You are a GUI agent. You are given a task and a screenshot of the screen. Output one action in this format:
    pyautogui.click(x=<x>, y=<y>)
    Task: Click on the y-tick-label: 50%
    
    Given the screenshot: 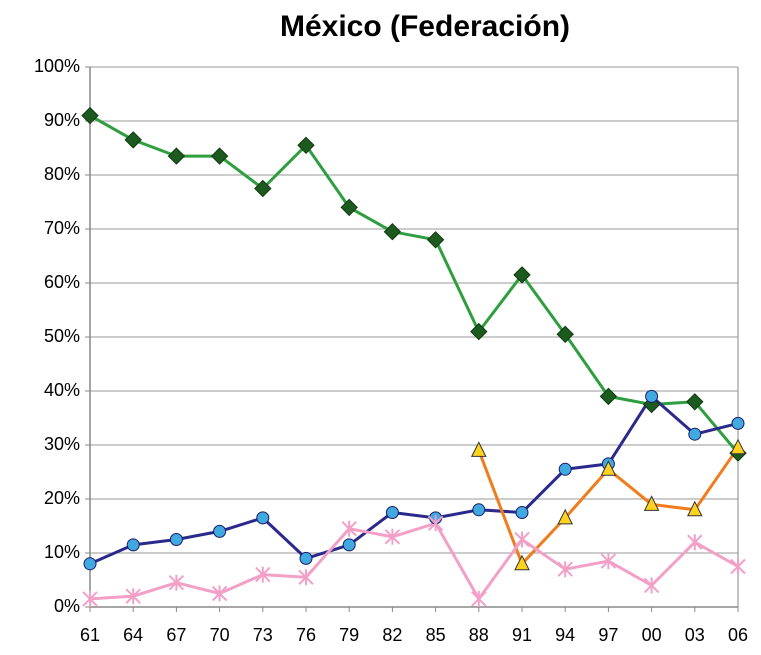 What is the action you would take?
    pyautogui.click(x=62, y=336)
    